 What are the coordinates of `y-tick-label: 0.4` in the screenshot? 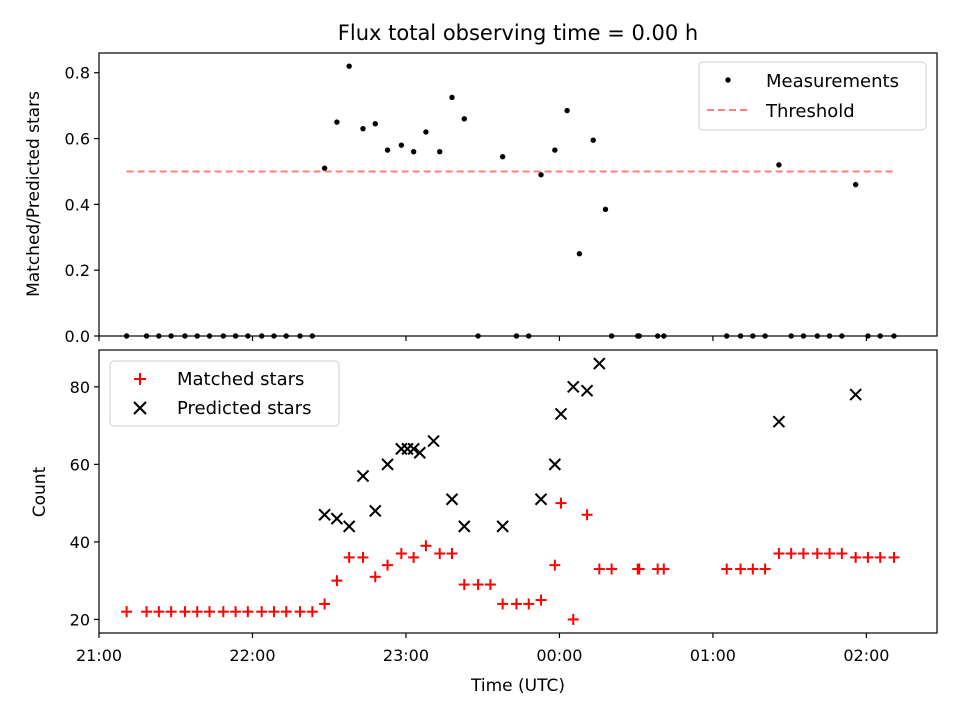 It's located at (77, 204).